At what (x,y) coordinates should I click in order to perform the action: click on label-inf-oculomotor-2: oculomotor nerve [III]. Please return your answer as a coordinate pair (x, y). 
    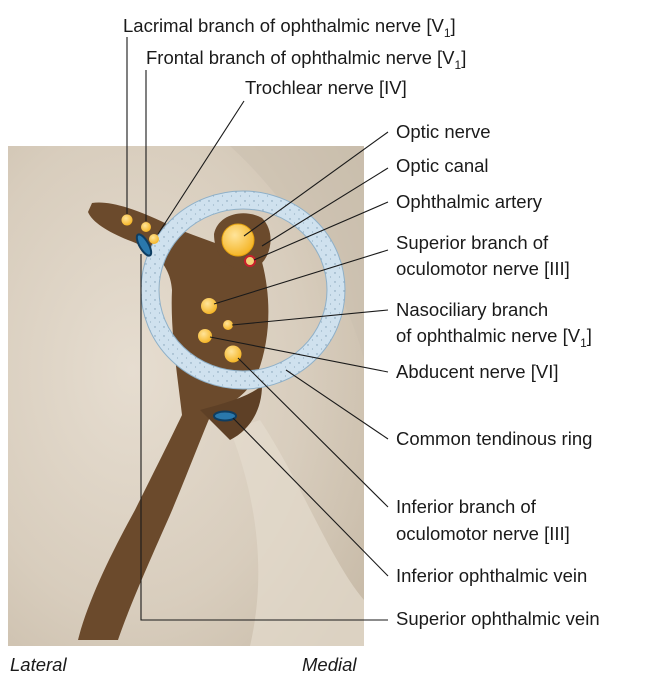
    Looking at the image, I should click on (483, 533).